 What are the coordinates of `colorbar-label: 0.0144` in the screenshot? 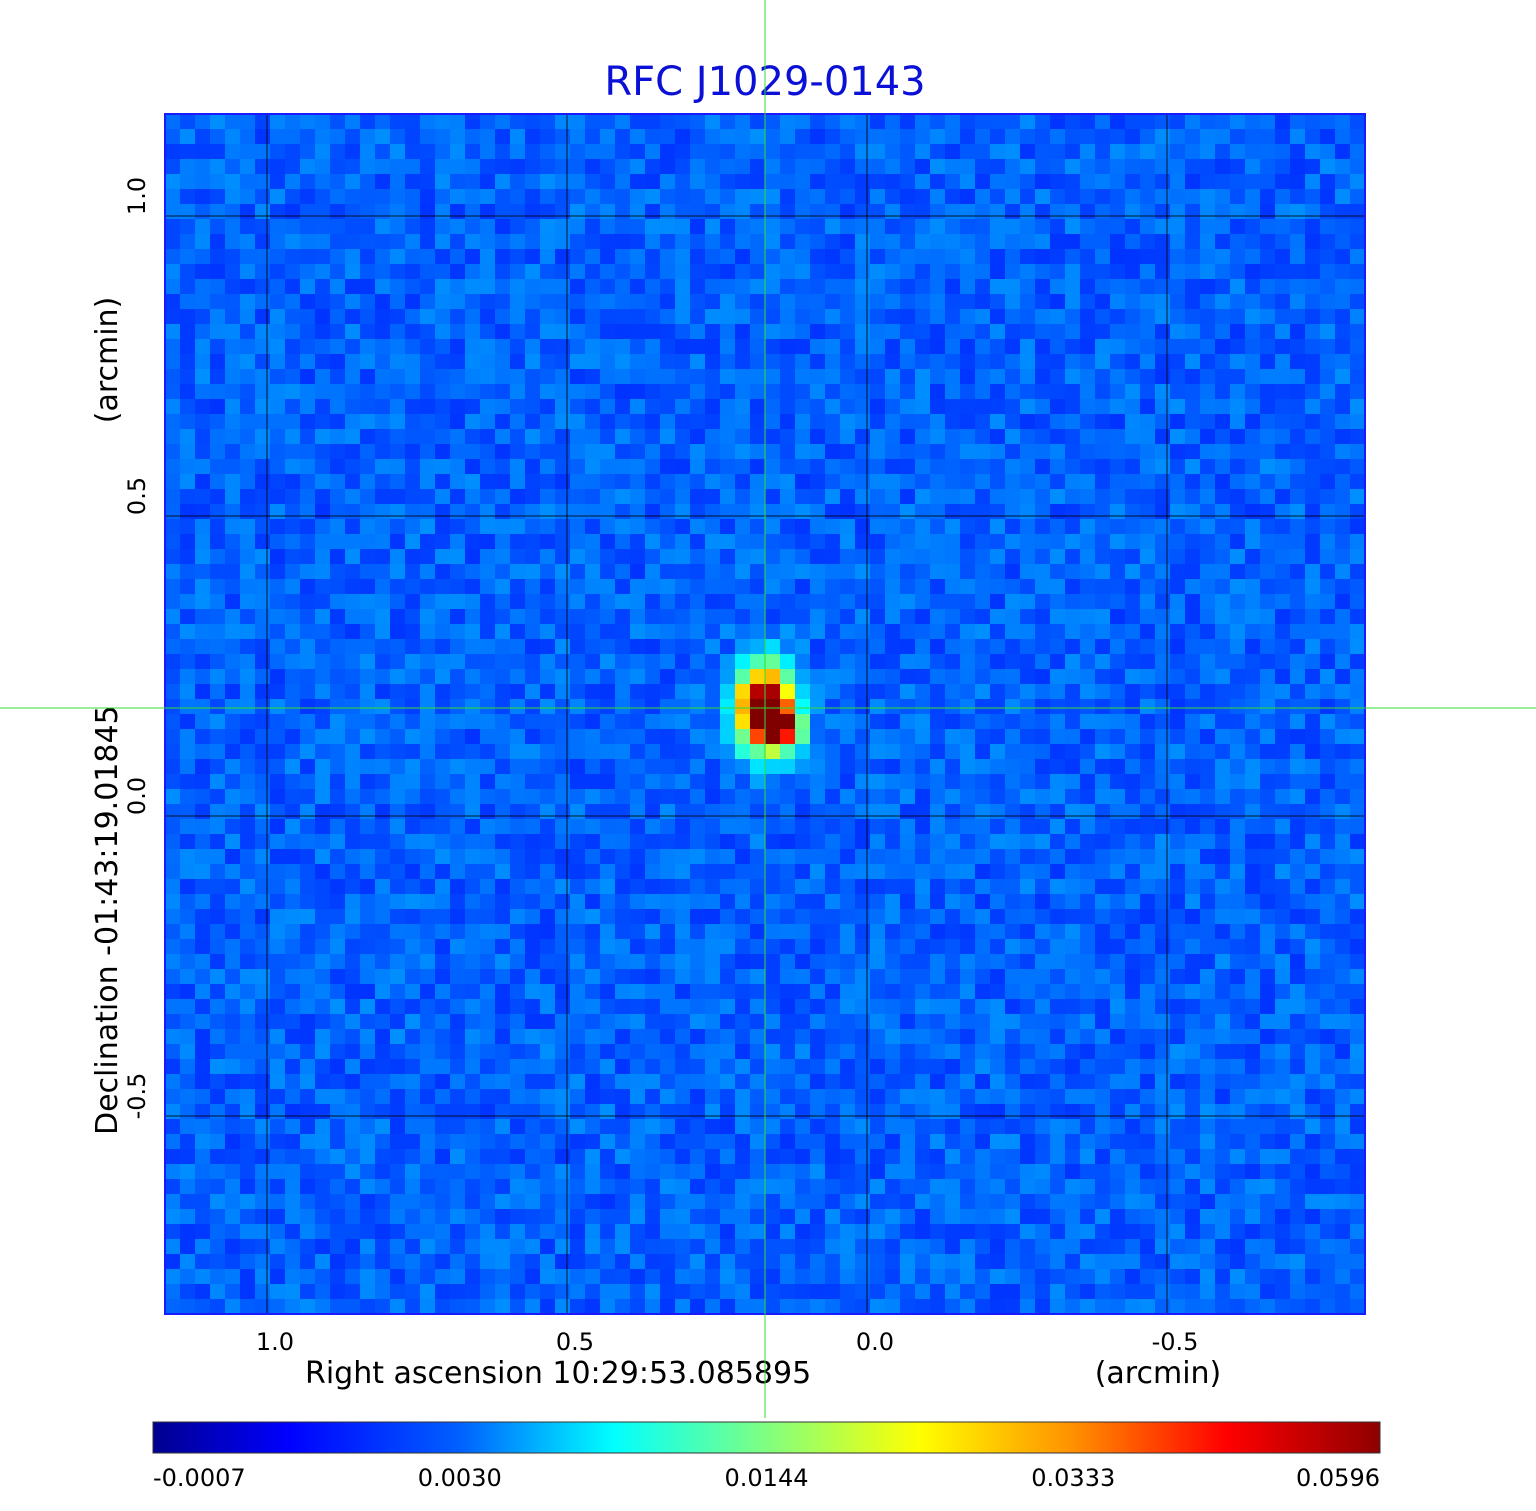 It's located at (767, 1478).